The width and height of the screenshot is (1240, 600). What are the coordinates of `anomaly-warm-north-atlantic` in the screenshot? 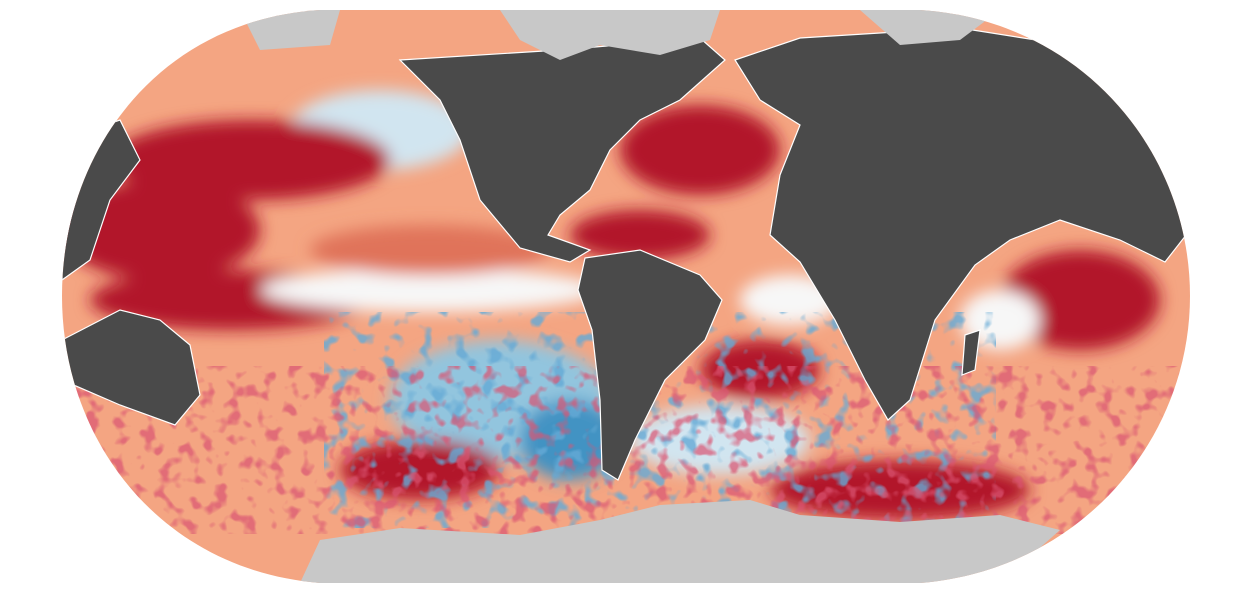 It's located at (700, 150).